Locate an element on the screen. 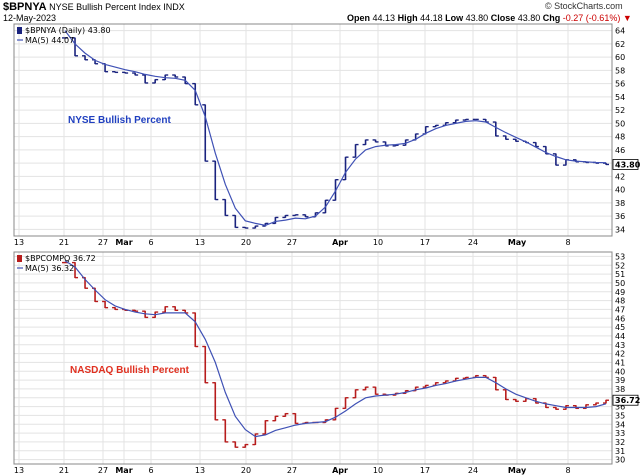 This screenshot has height=476, width=640. legend-symbol: $BPNYA (Daily) 43.80 is located at coordinates (68, 30).